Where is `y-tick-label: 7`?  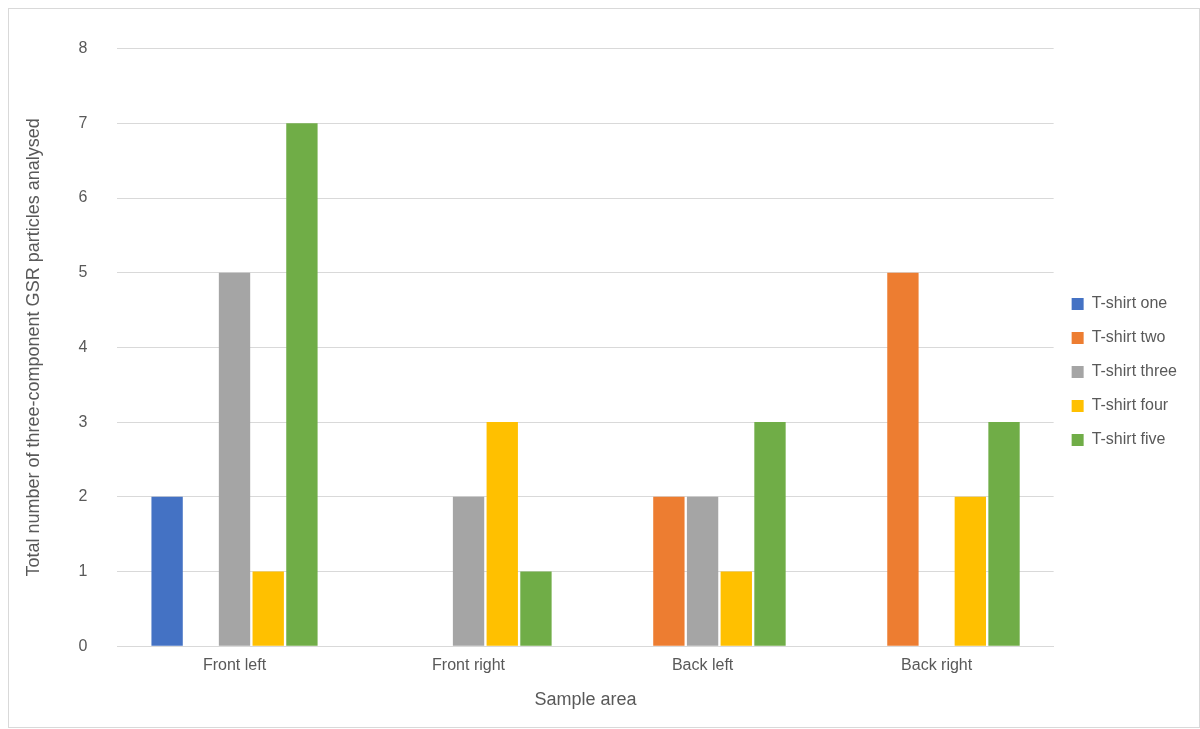
y-tick-label: 7 is located at coordinates (83, 122).